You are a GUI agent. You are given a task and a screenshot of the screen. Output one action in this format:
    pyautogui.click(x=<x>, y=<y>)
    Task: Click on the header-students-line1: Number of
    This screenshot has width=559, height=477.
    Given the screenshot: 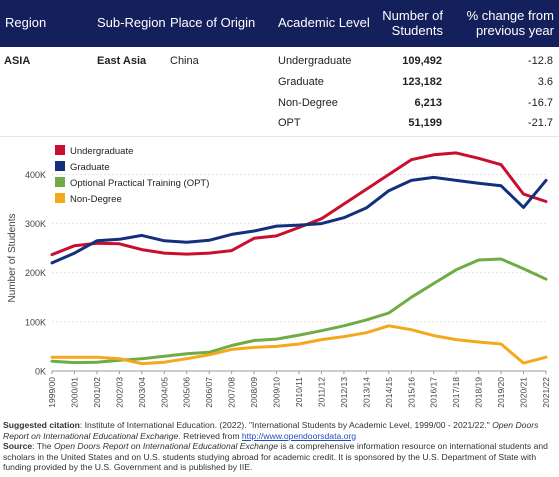 What is the action you would take?
    pyautogui.click(x=412, y=15)
    